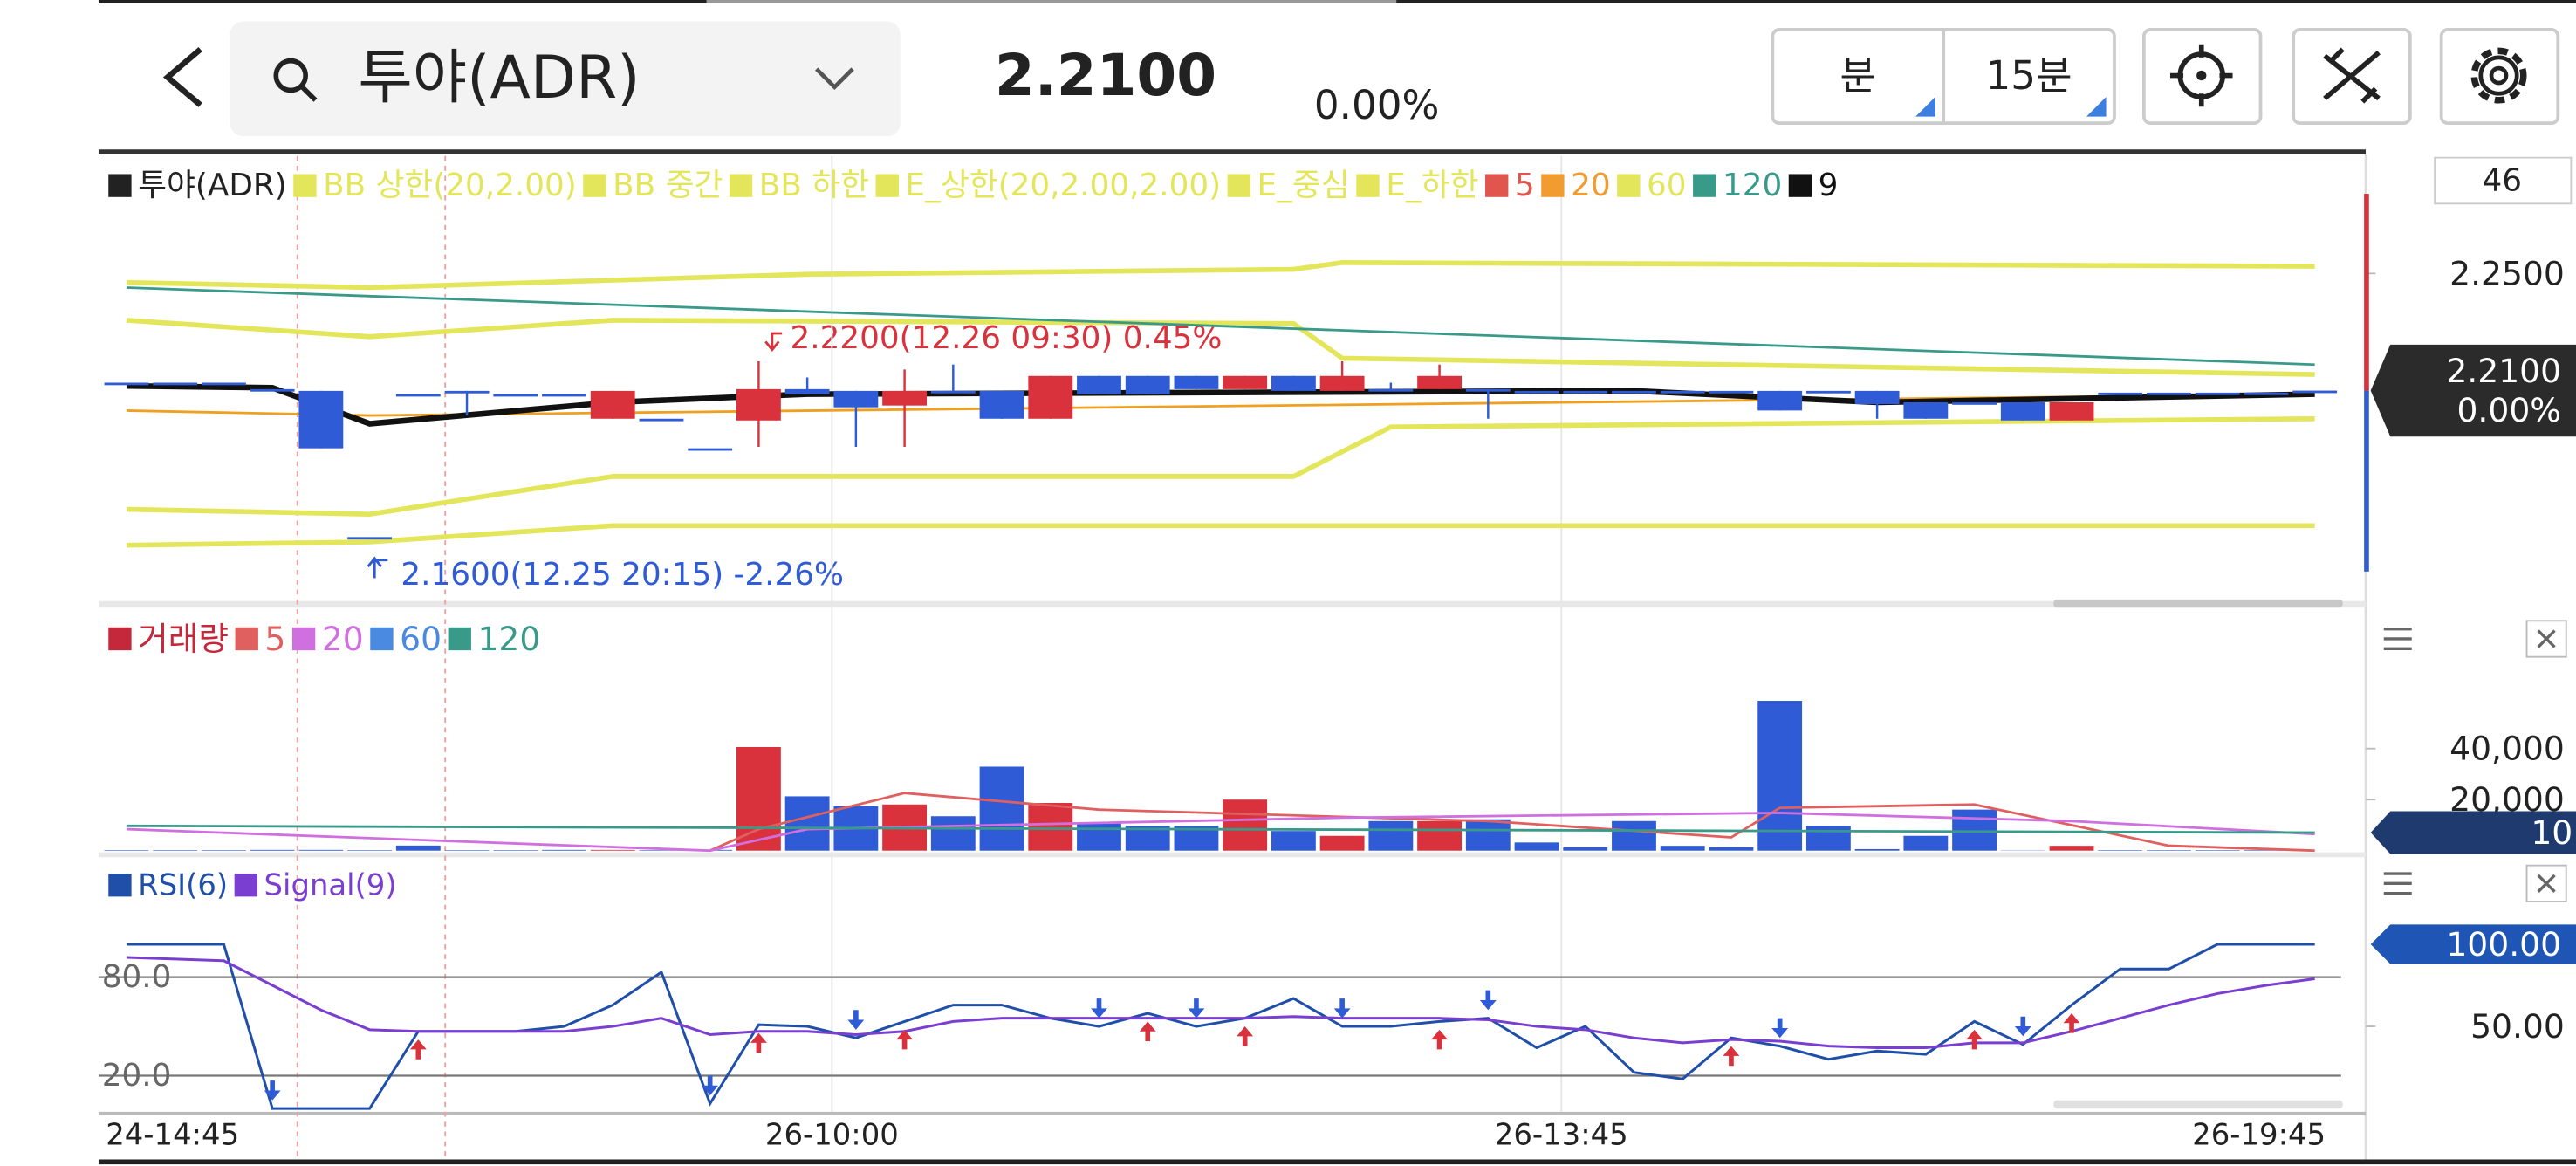  What do you see at coordinates (832, 1135) in the screenshot?
I see `x-tick-label: 26-10:00` at bounding box center [832, 1135].